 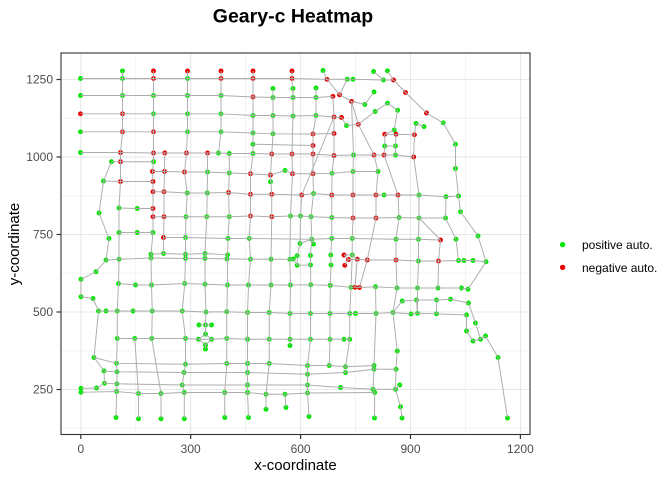 I want to click on svg-text: 1200, so click(x=520, y=449).